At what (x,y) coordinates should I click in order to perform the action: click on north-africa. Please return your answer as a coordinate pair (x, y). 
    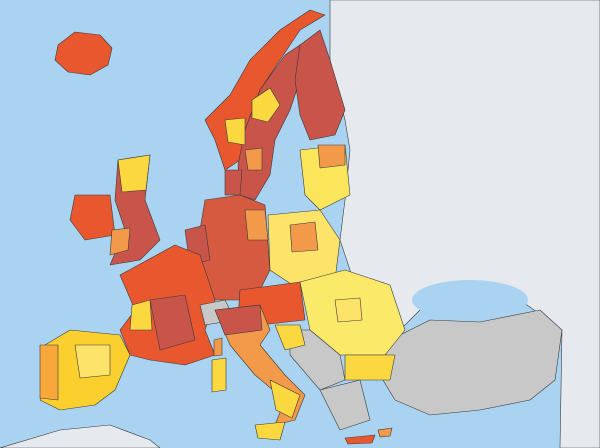
    Looking at the image, I should click on (80, 436).